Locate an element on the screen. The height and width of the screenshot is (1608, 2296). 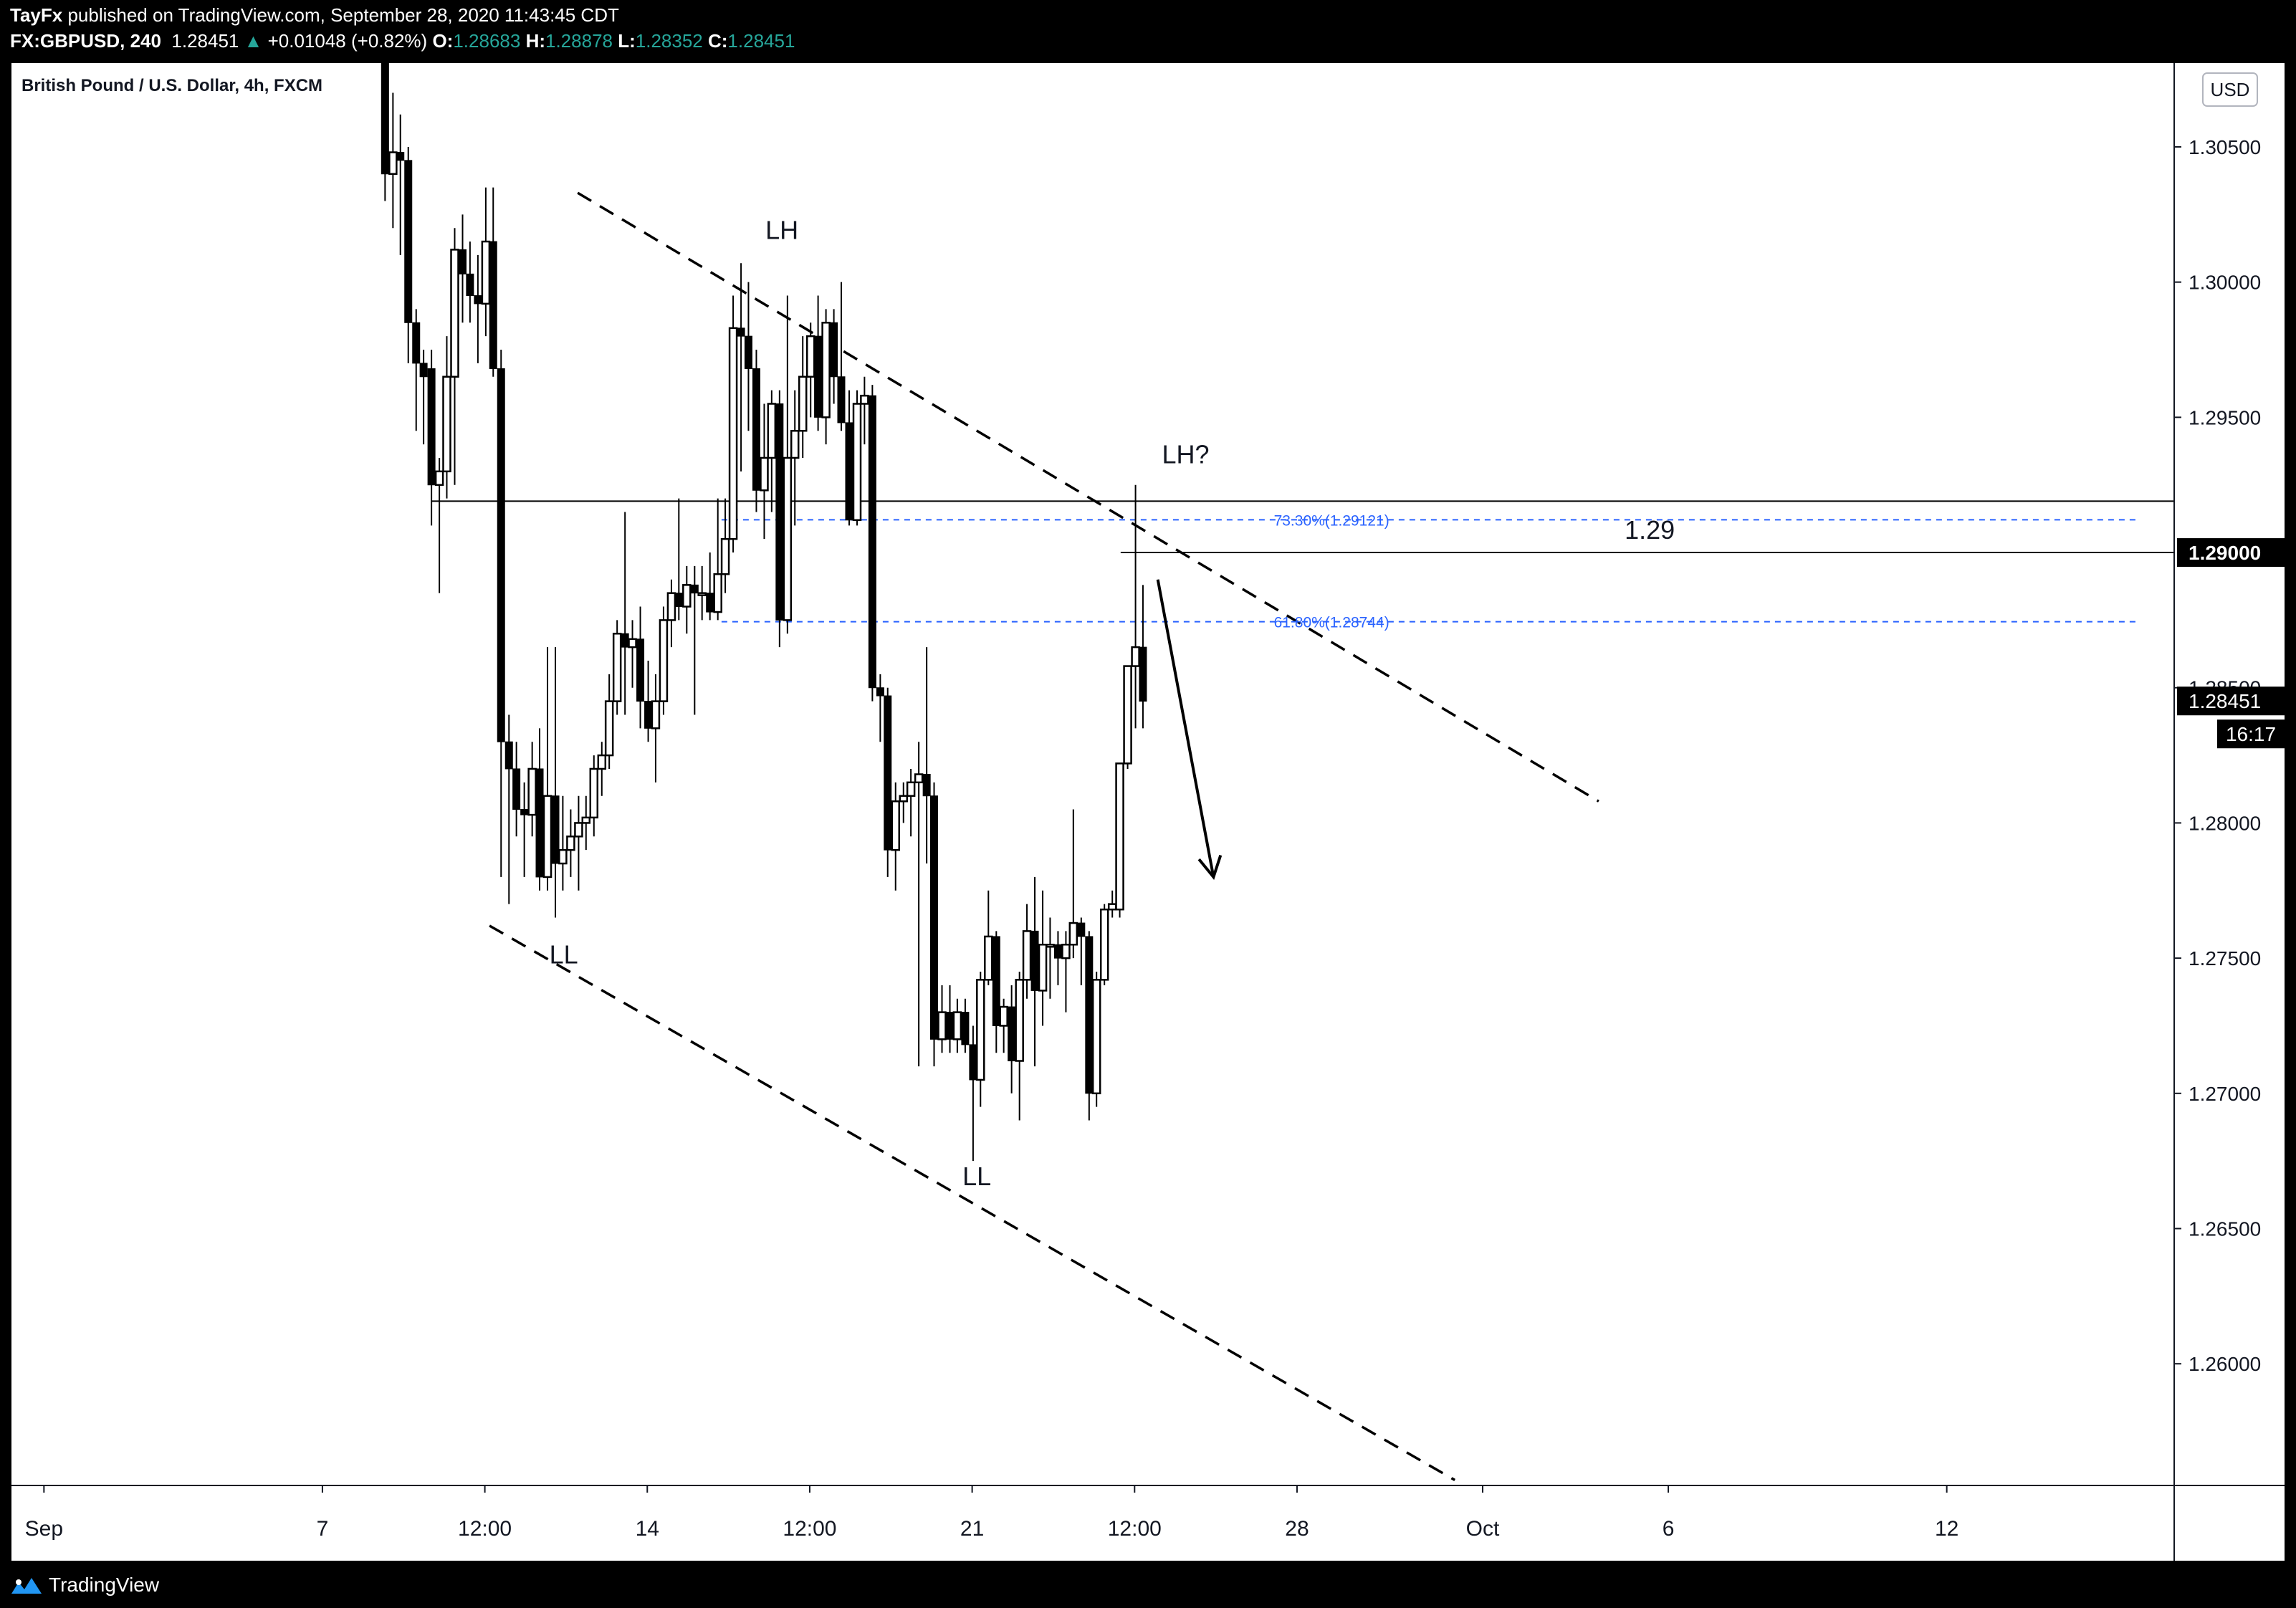
pattern-label: LH? is located at coordinates (1186, 454).